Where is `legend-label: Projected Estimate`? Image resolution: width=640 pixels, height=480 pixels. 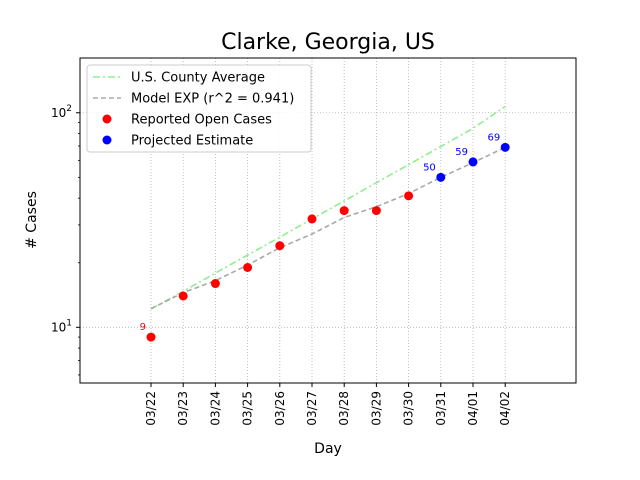 legend-label: Projected Estimate is located at coordinates (192, 141).